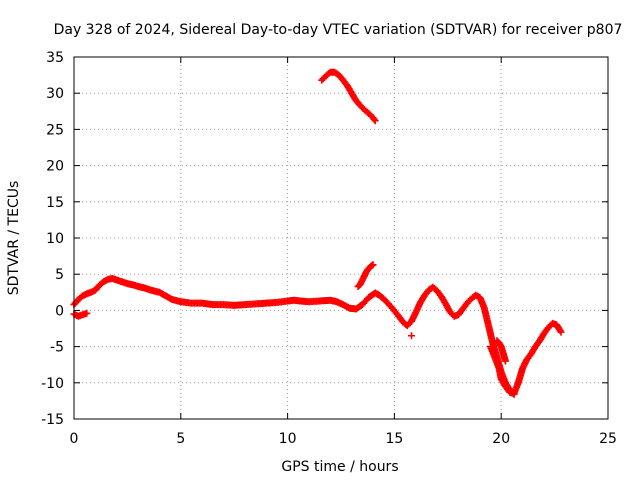  What do you see at coordinates (288, 439) in the screenshot?
I see `x-tick-label: 10` at bounding box center [288, 439].